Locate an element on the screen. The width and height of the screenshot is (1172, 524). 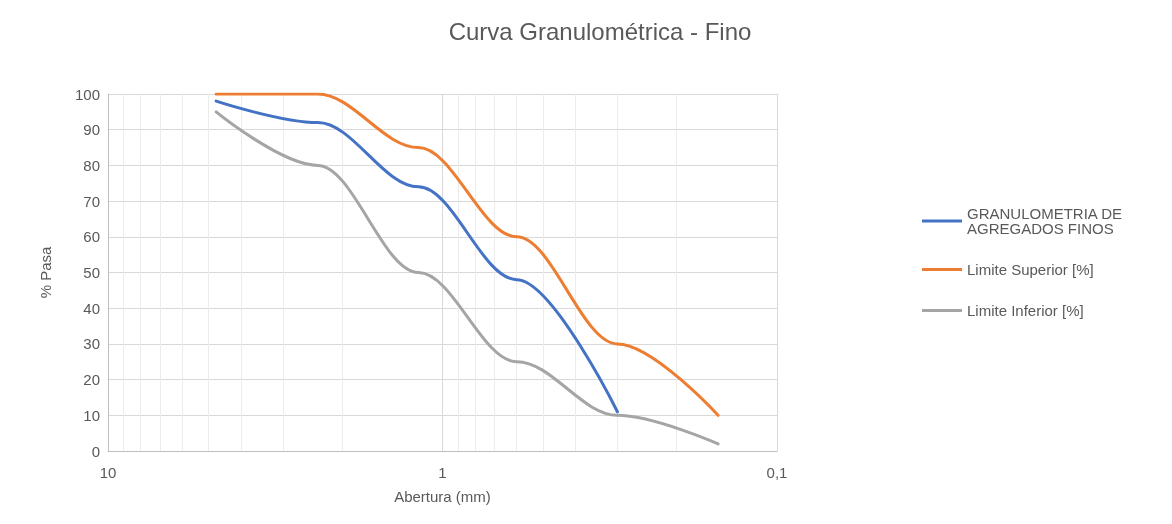
x-tick-label: 0,1 is located at coordinates (777, 472).